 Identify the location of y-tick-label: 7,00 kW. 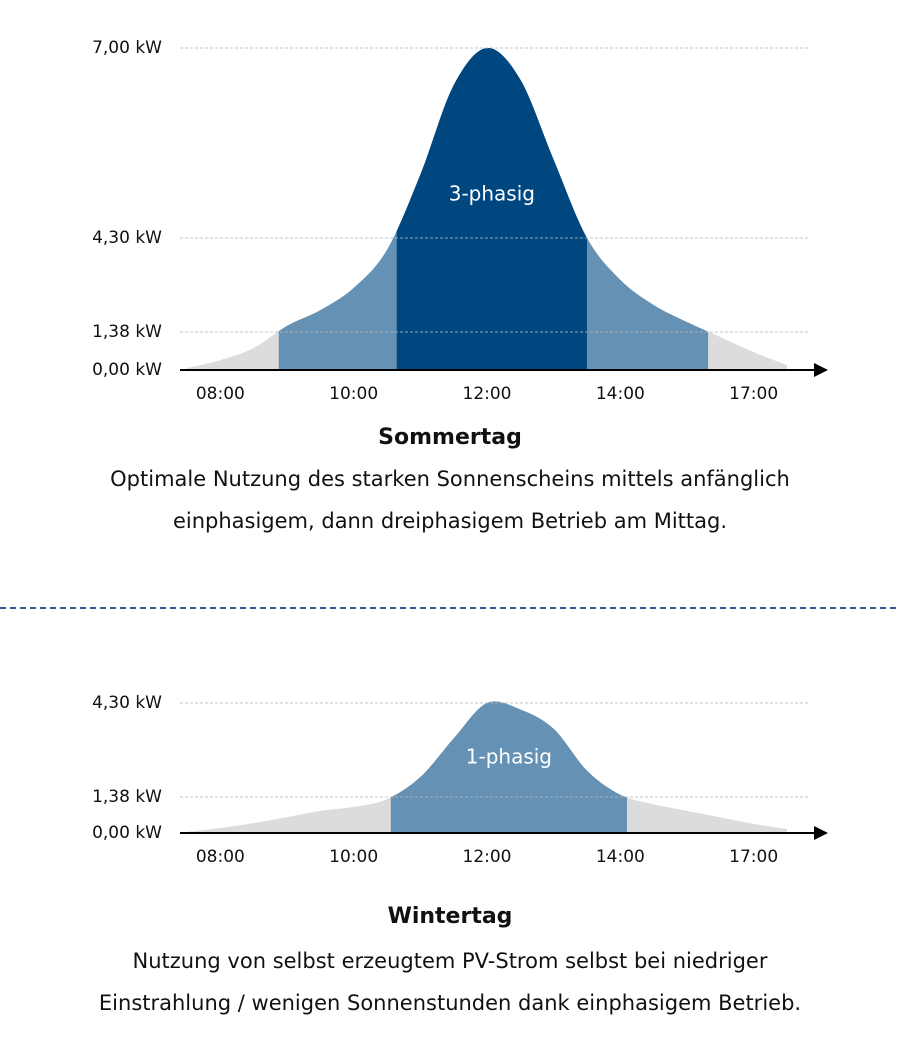
(127, 48).